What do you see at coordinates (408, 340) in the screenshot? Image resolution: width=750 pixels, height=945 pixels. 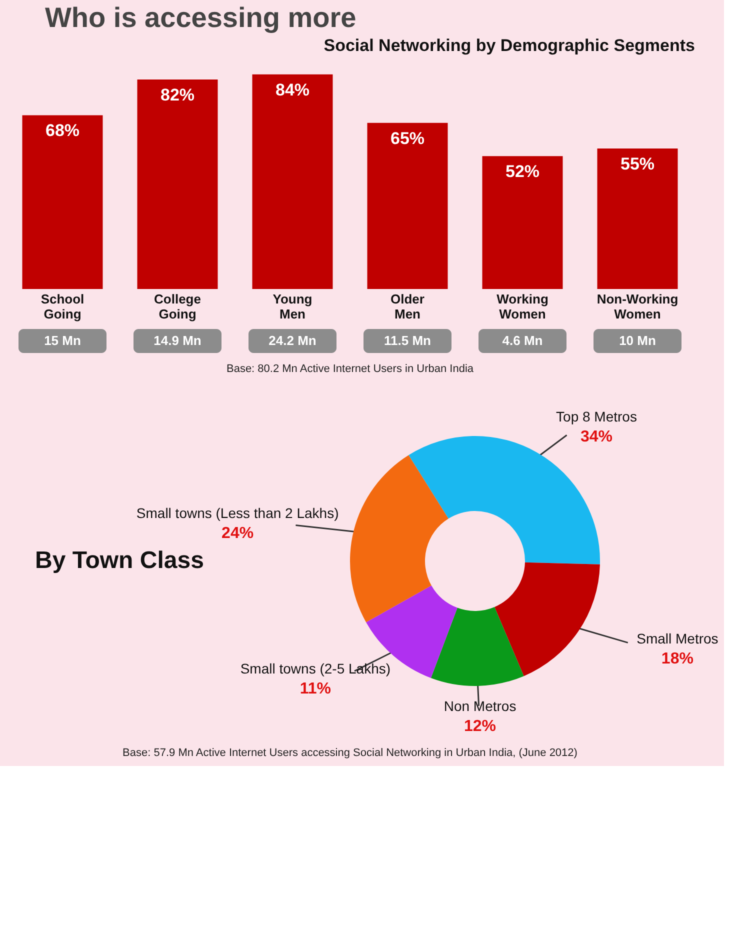 I see `text: 11.5 Mn` at bounding box center [408, 340].